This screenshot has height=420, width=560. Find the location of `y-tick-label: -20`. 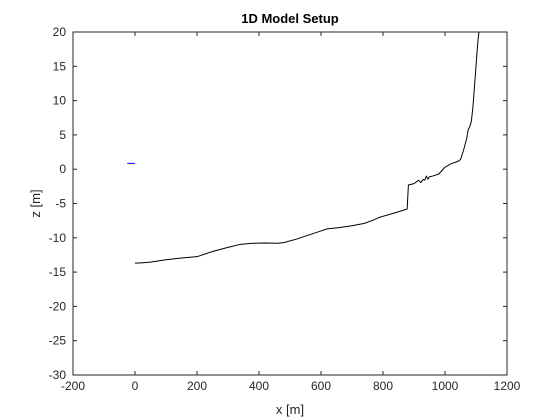

y-tick-label: -20 is located at coordinates (58, 306).